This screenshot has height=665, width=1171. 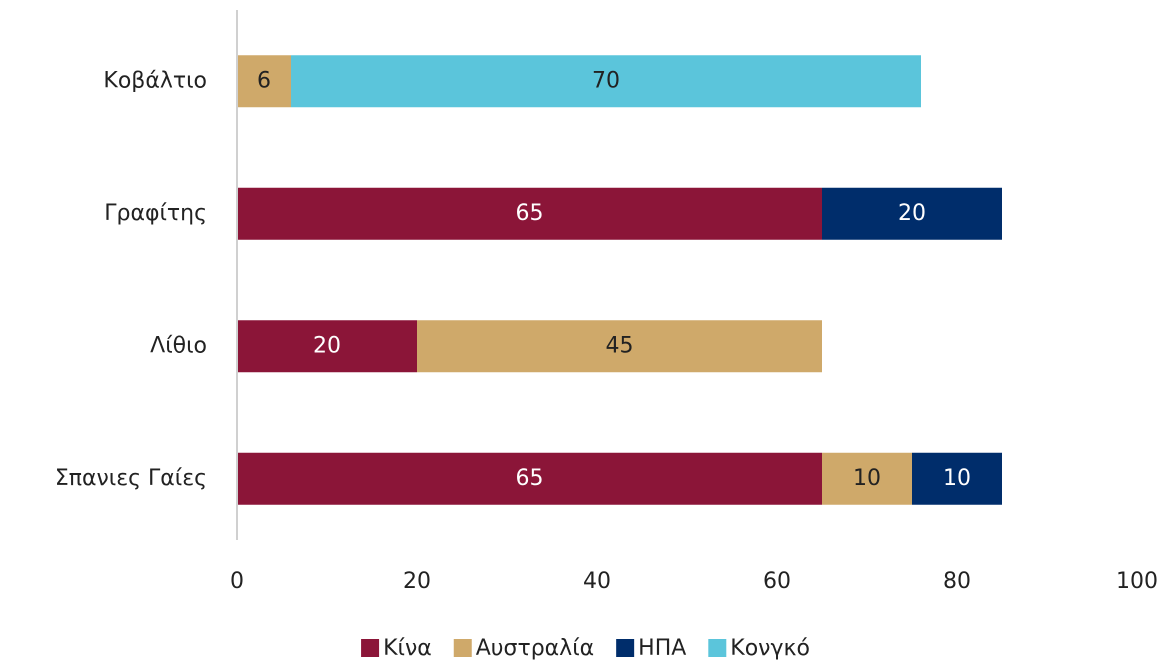 What do you see at coordinates (178, 345) in the screenshot?
I see `y-tick-label: Λίθιο` at bounding box center [178, 345].